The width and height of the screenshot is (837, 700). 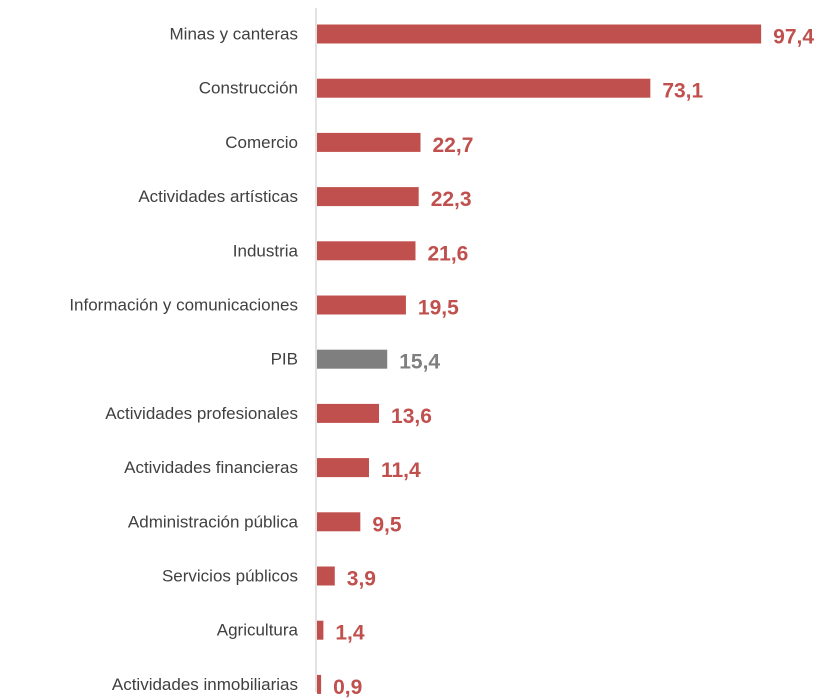 What do you see at coordinates (350, 633) in the screenshot?
I see `value-label: 1,4` at bounding box center [350, 633].